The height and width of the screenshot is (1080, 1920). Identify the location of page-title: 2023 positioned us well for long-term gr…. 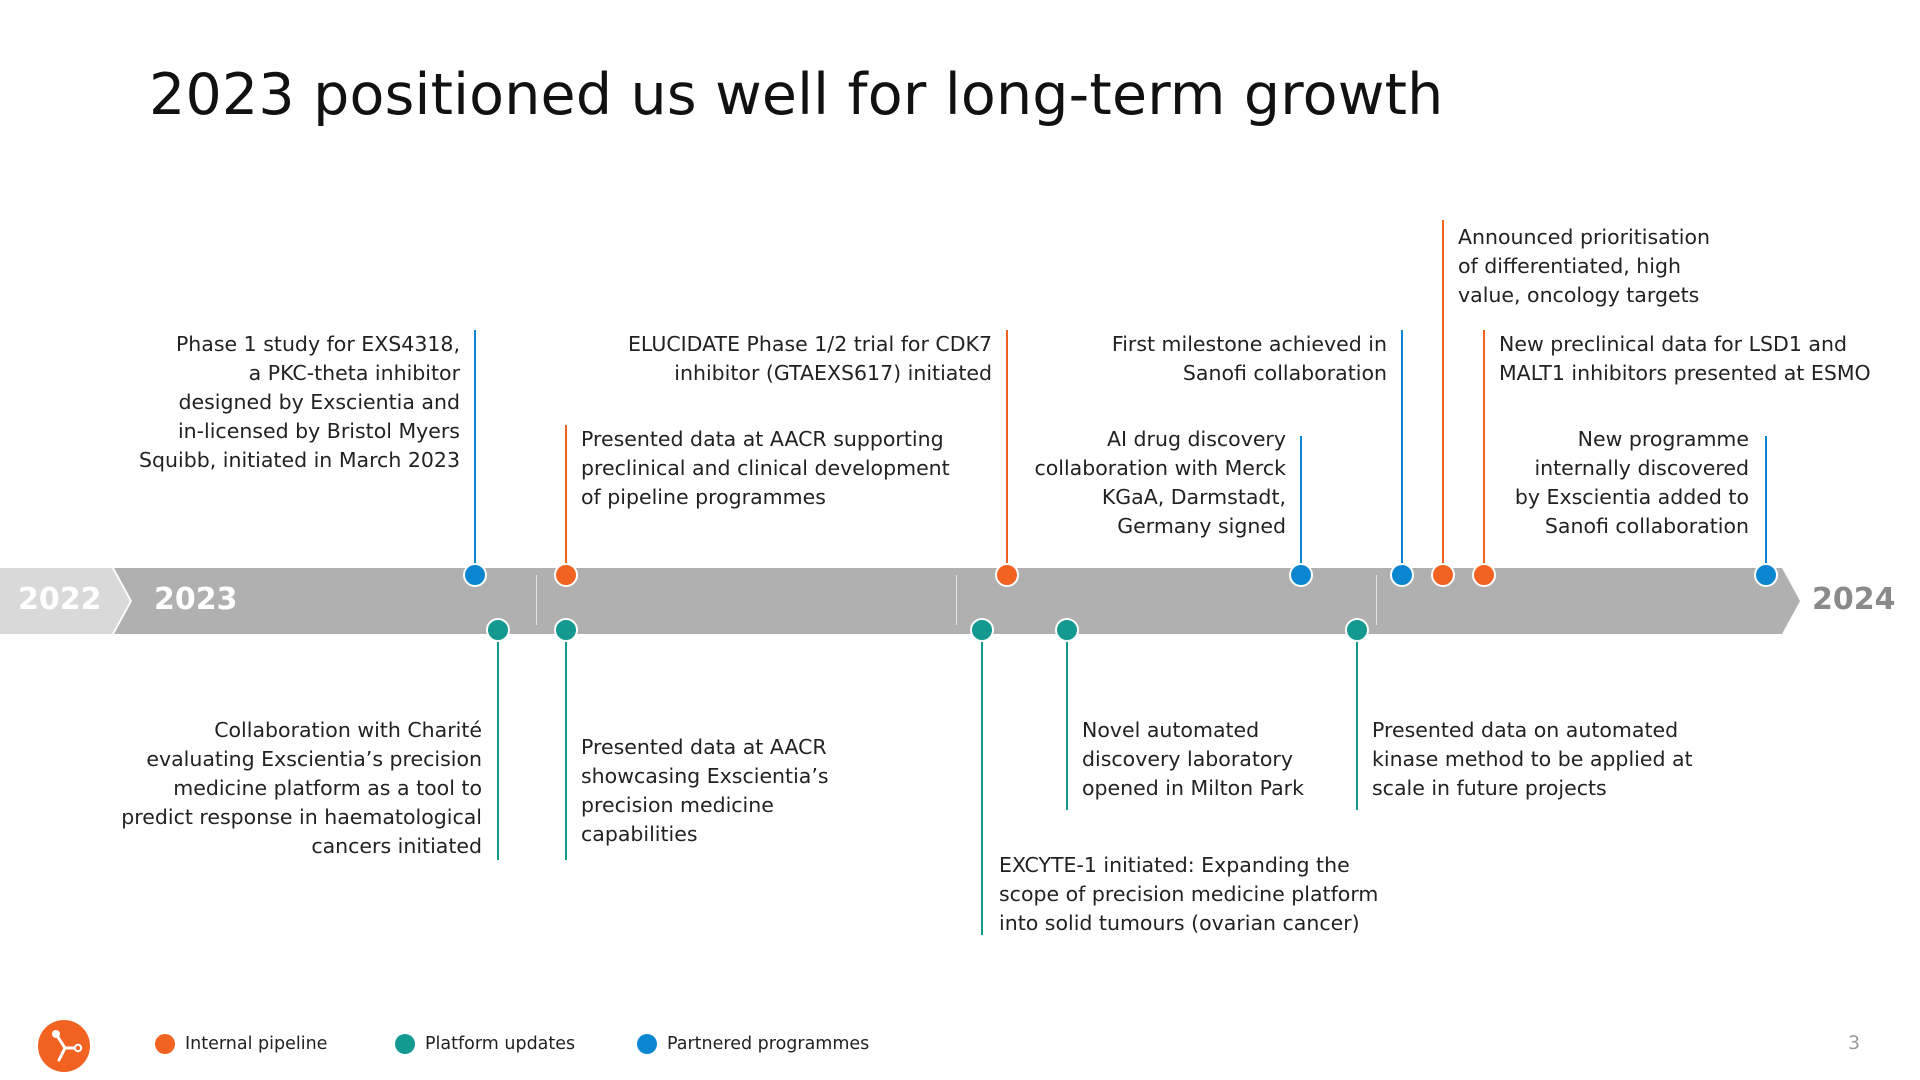
(796, 95).